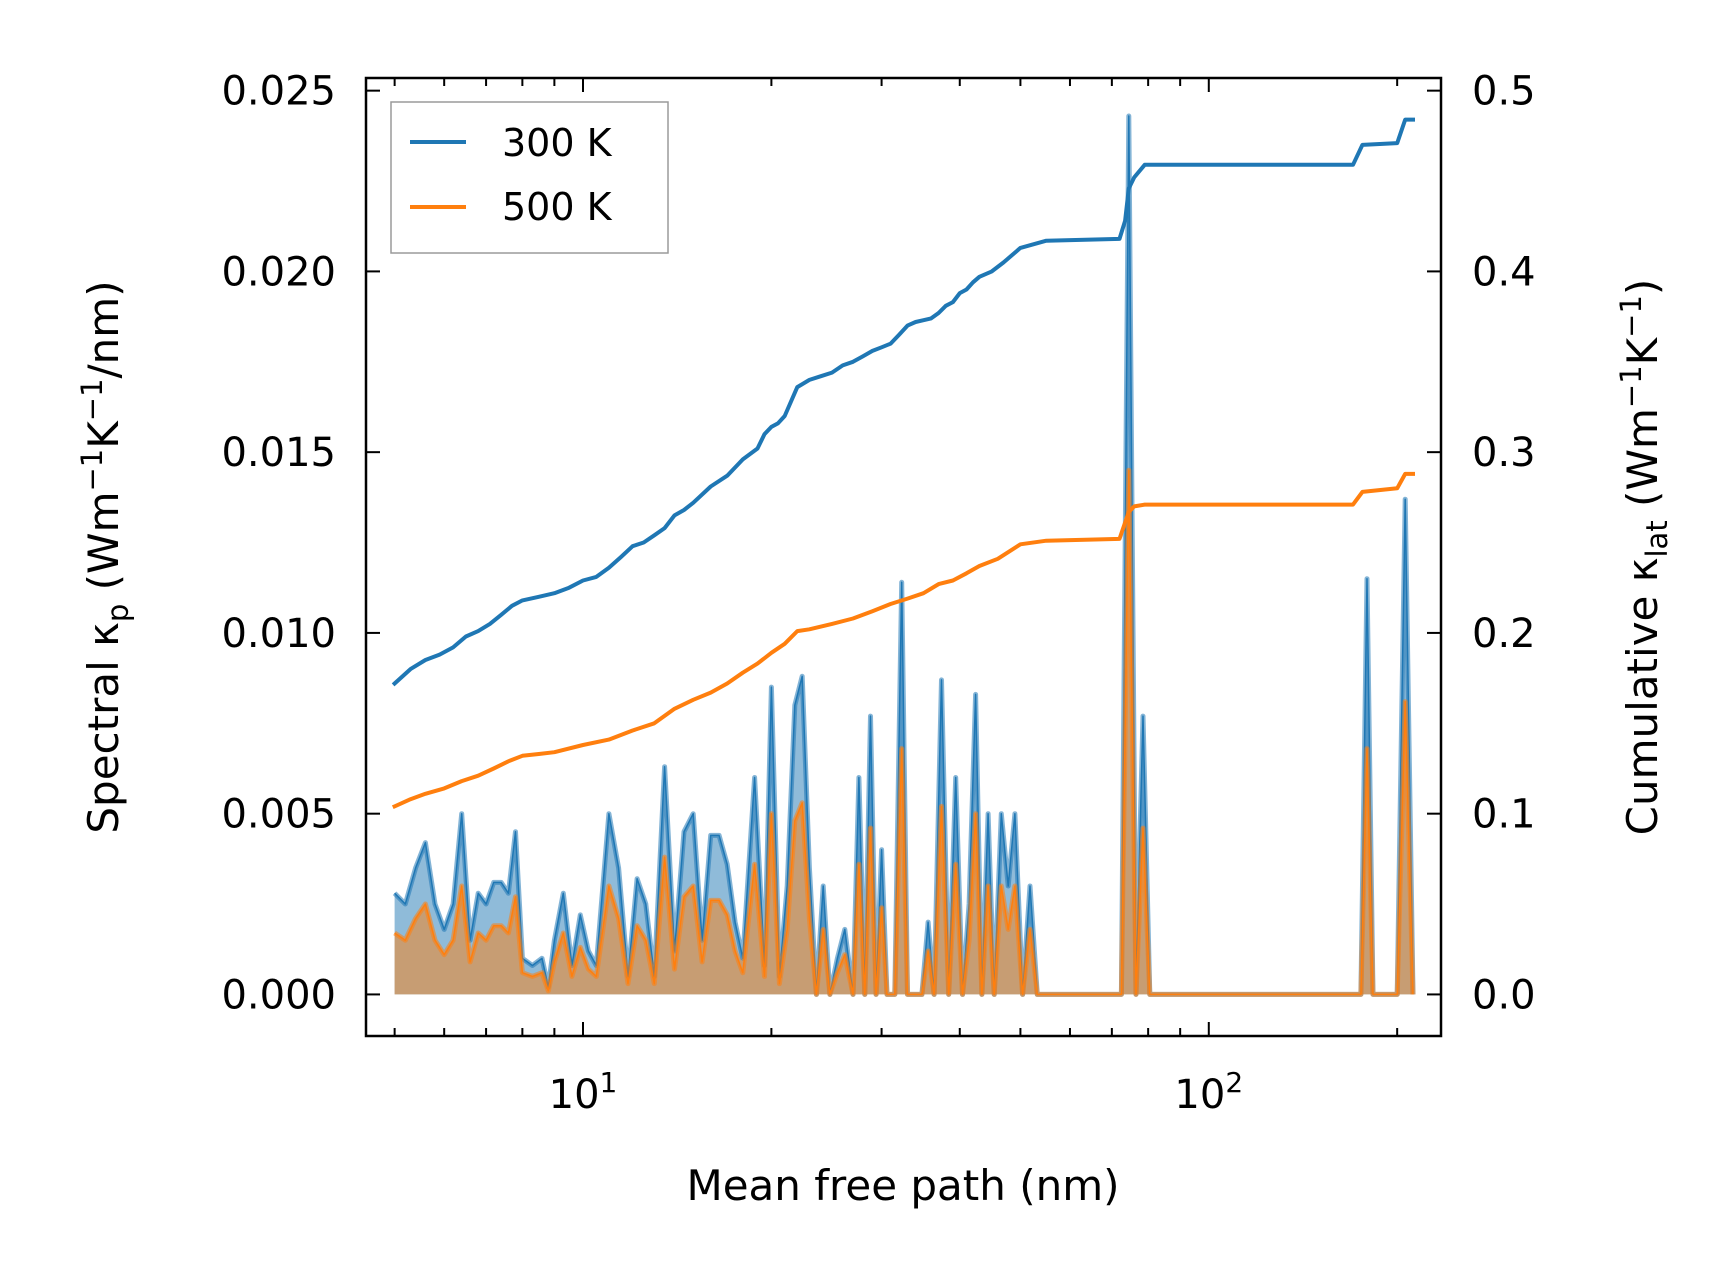  Describe the element at coordinates (583, 1092) in the screenshot. I see `x-tick-label-10: 10¹` at that location.